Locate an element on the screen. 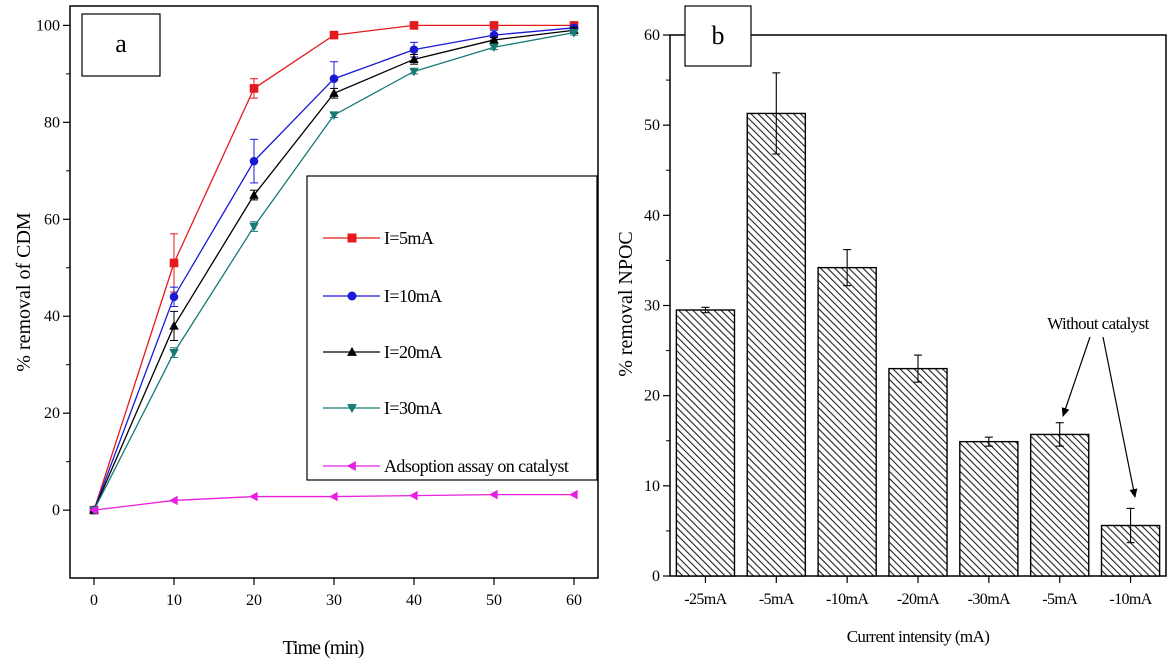  panel-b-tag: b is located at coordinates (718, 36).